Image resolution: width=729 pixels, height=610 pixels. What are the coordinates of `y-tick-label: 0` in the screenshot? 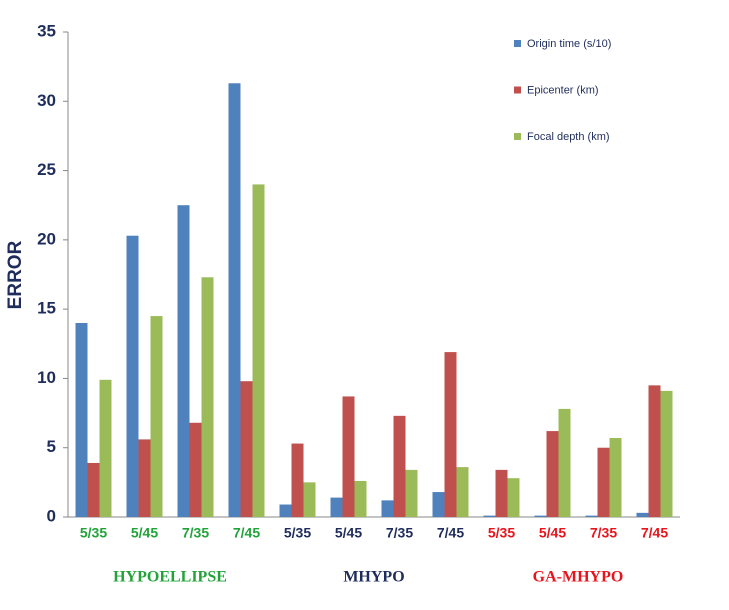 It's located at (51, 515).